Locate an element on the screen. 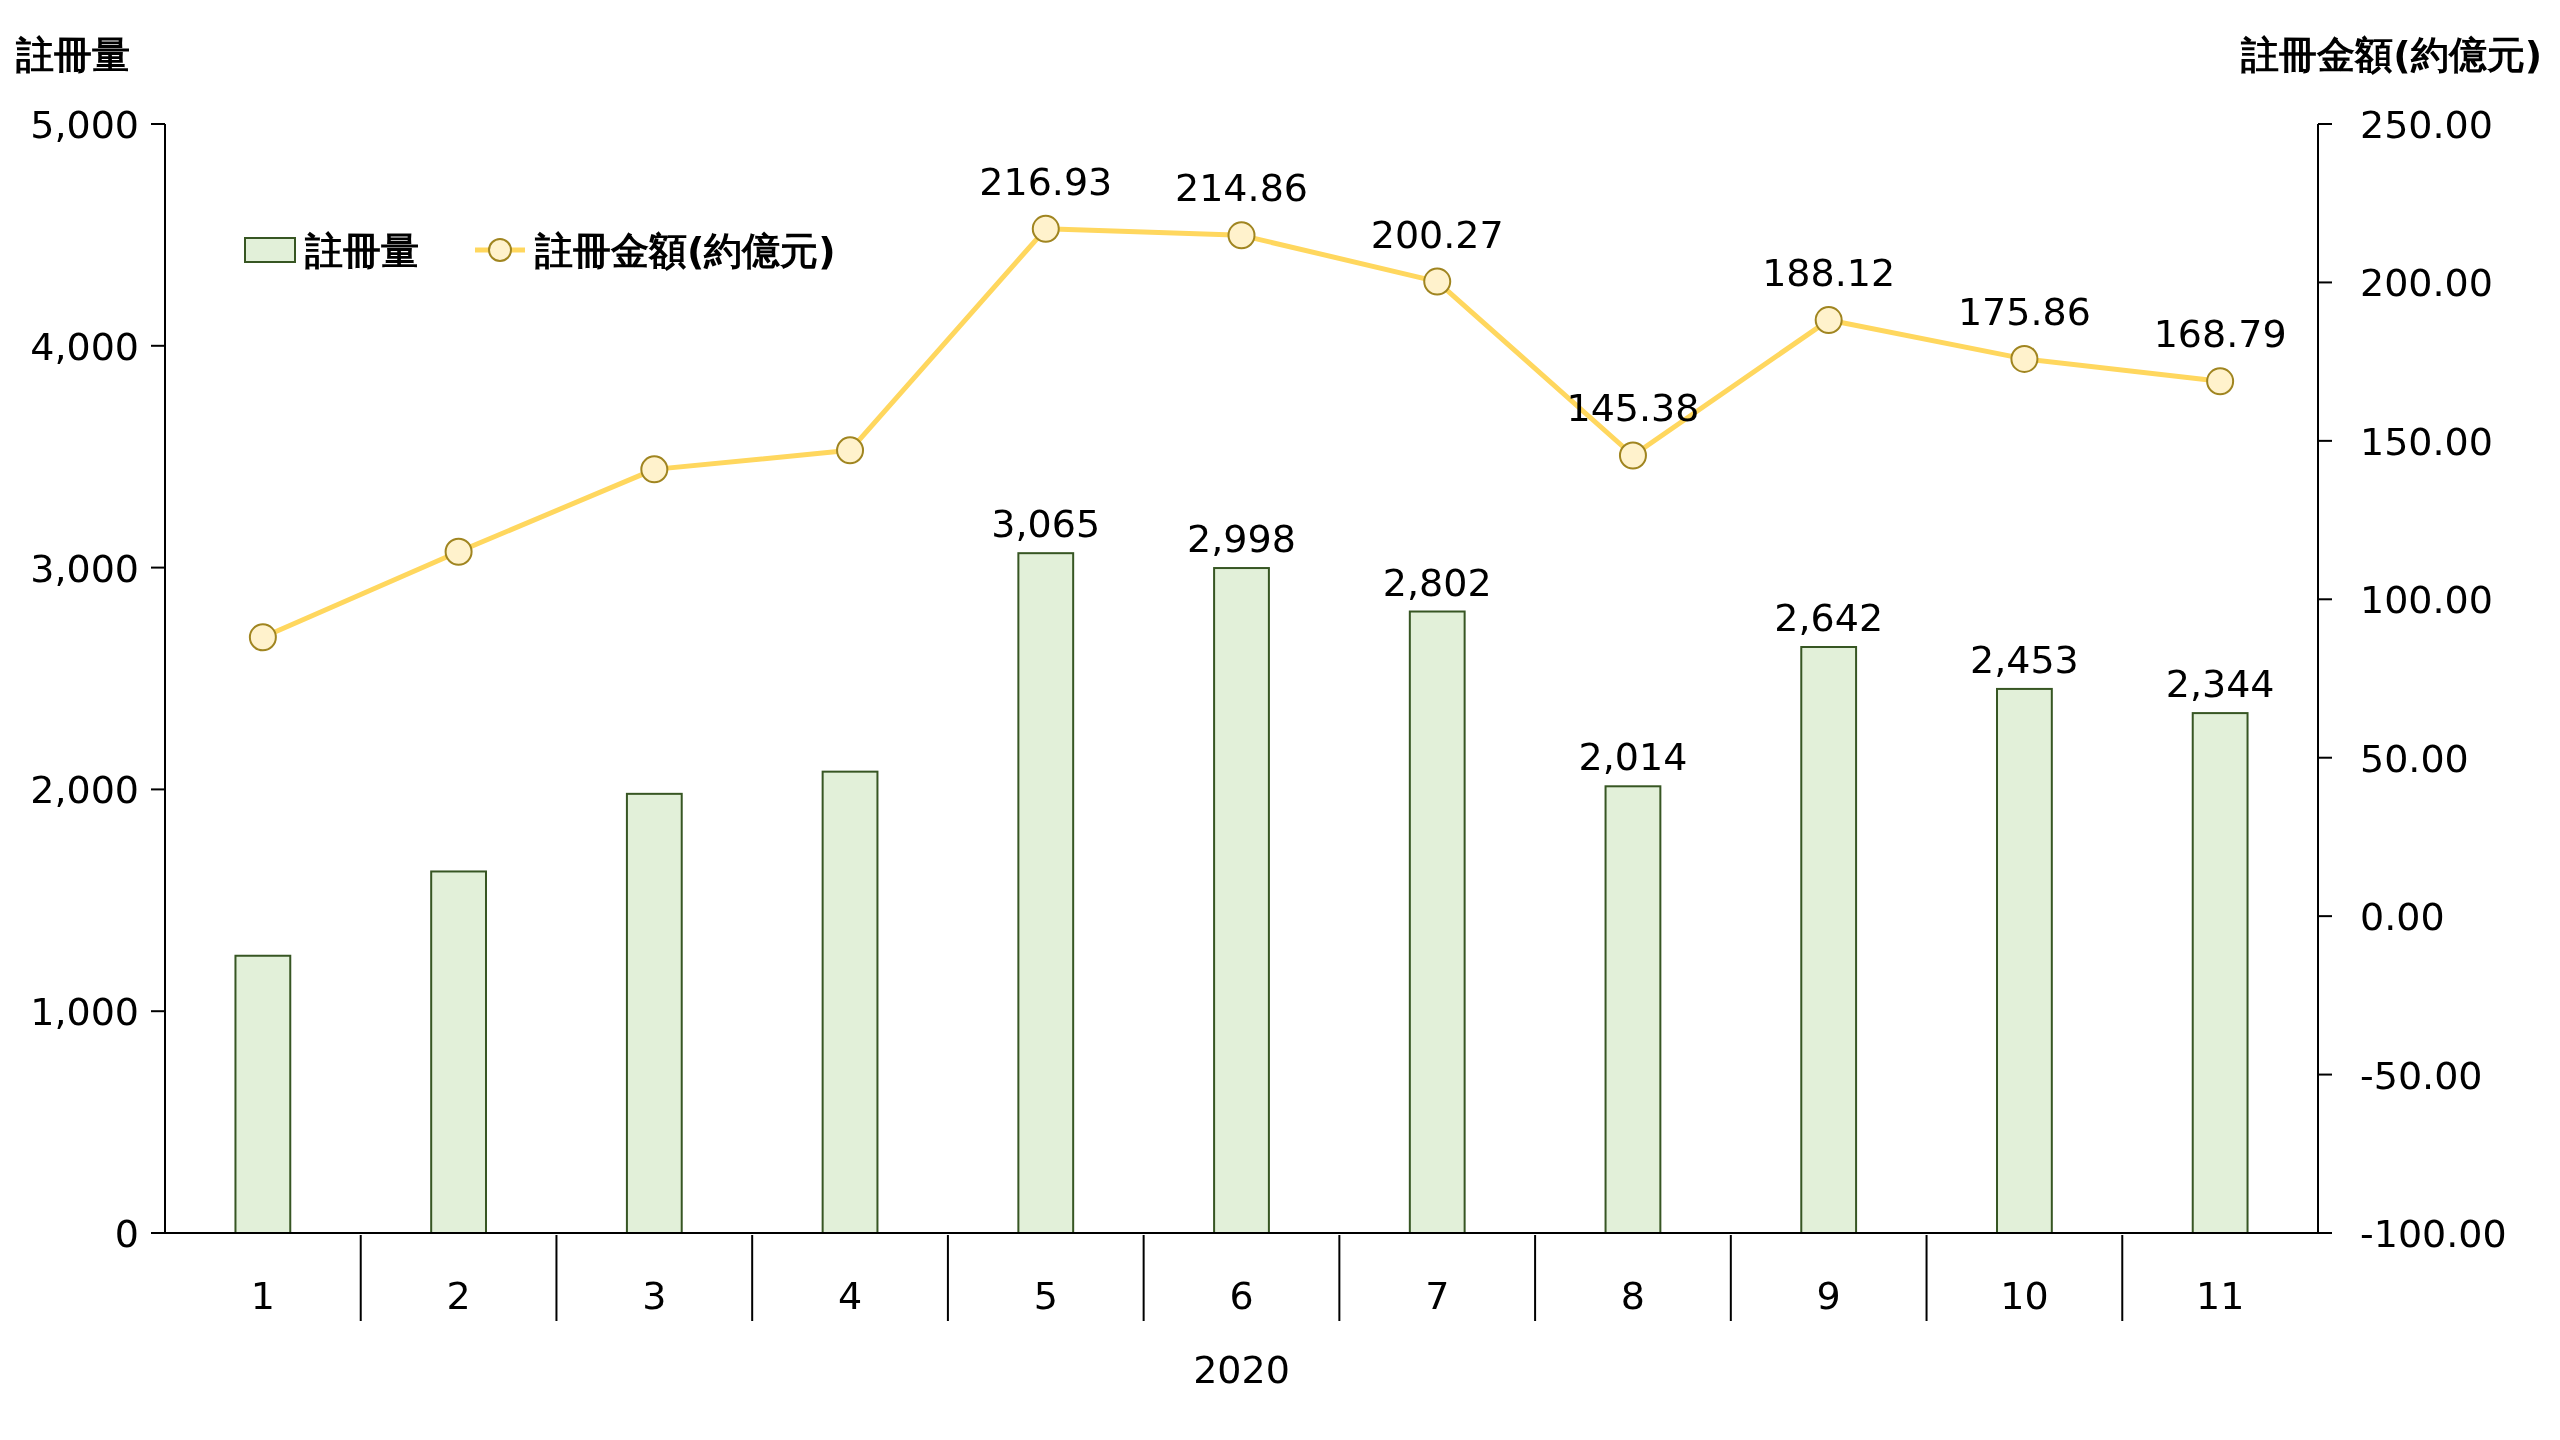 This screenshot has width=2560, height=1440. y2-tick-label: 150.00 is located at coordinates (2426, 441).